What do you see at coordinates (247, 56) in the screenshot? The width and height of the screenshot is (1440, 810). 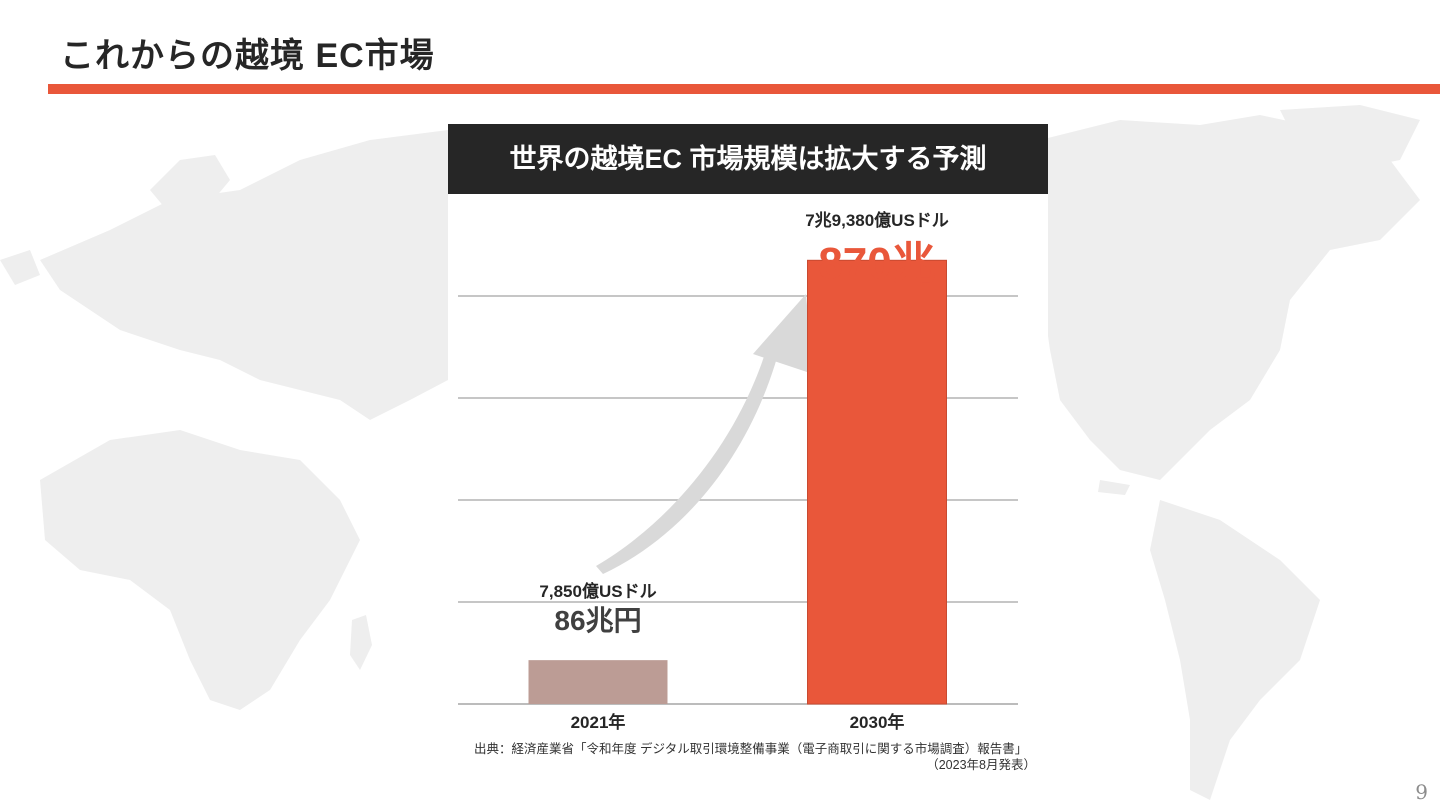 I see `page-title: これからの越境 EC市場` at bounding box center [247, 56].